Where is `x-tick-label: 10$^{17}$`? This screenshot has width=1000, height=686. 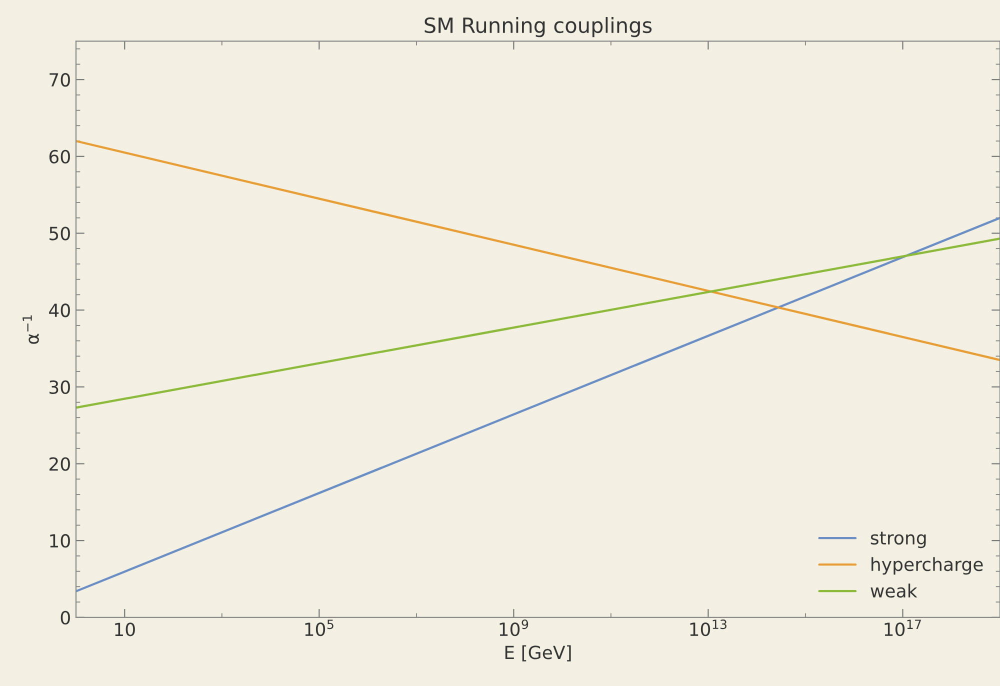 x-tick-label: 10$^{17}$ is located at coordinates (902, 628).